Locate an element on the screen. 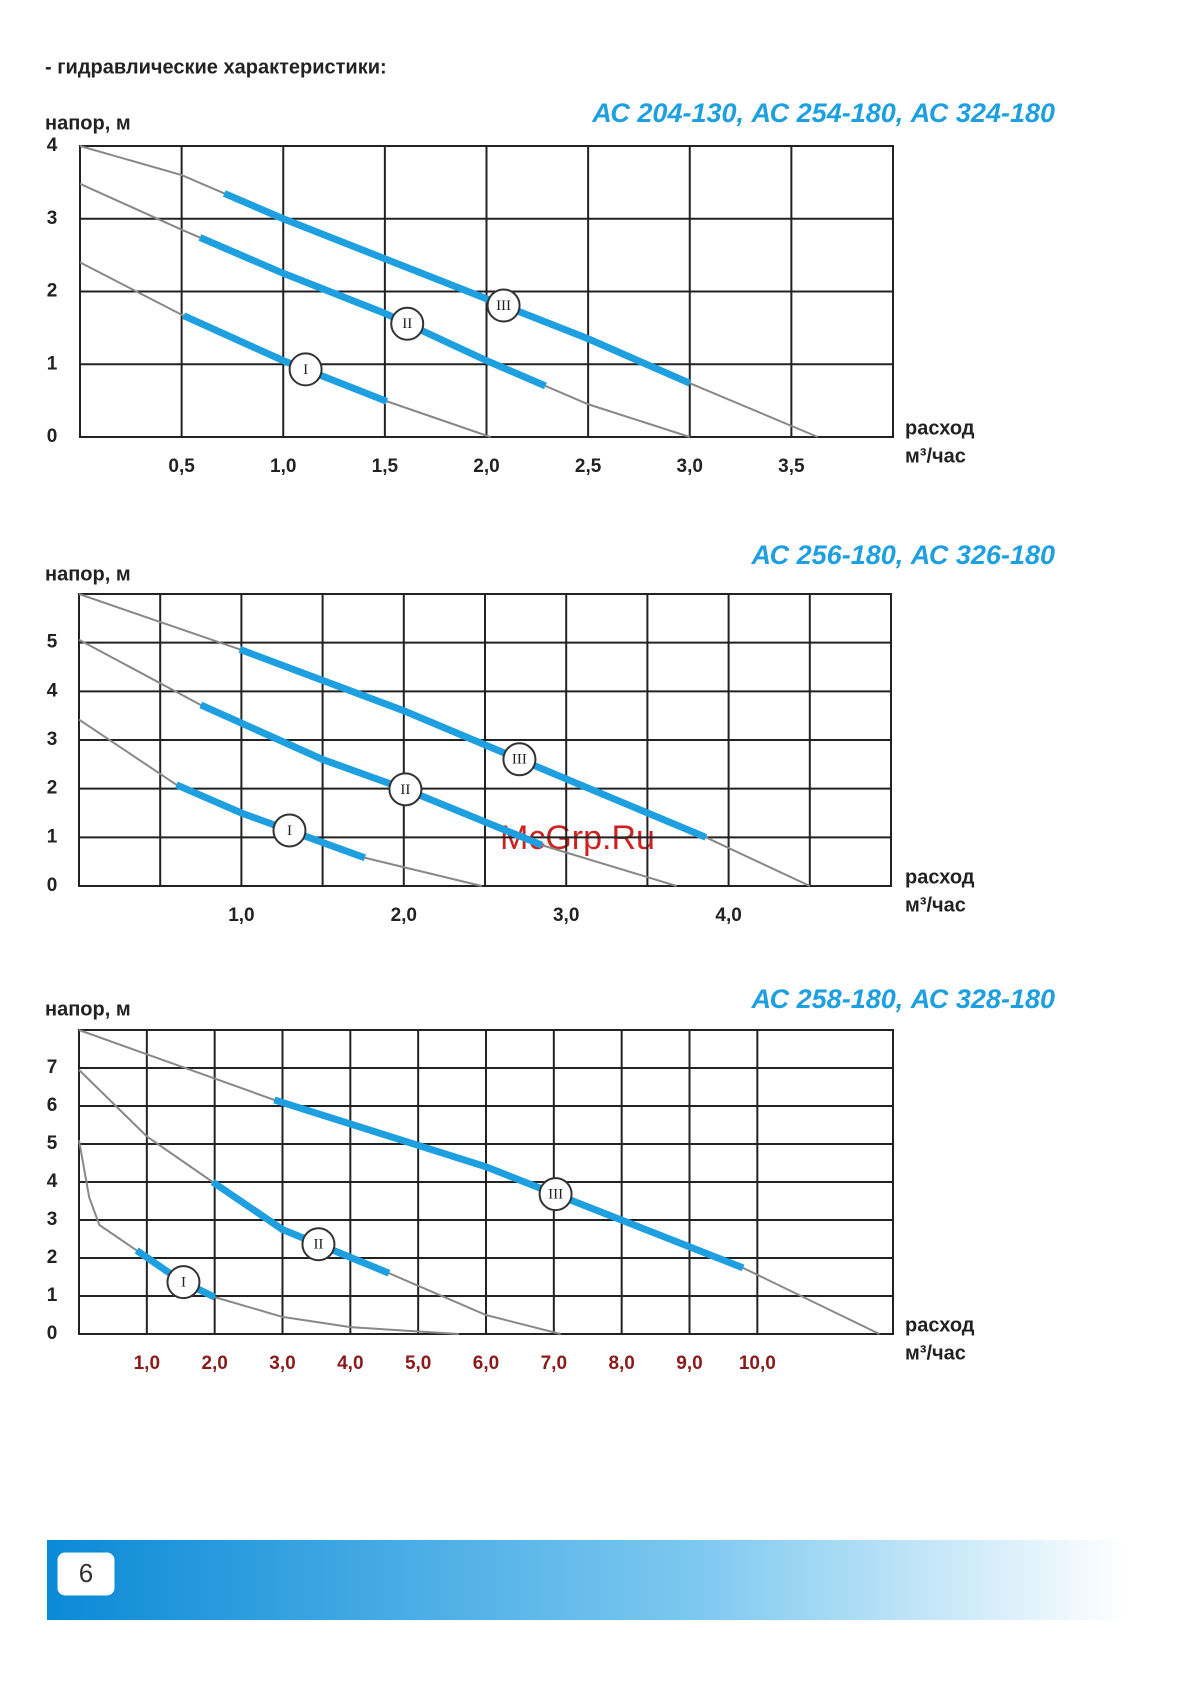  chart-title: АС 256-180, АС 326-180 is located at coordinates (903, 555).